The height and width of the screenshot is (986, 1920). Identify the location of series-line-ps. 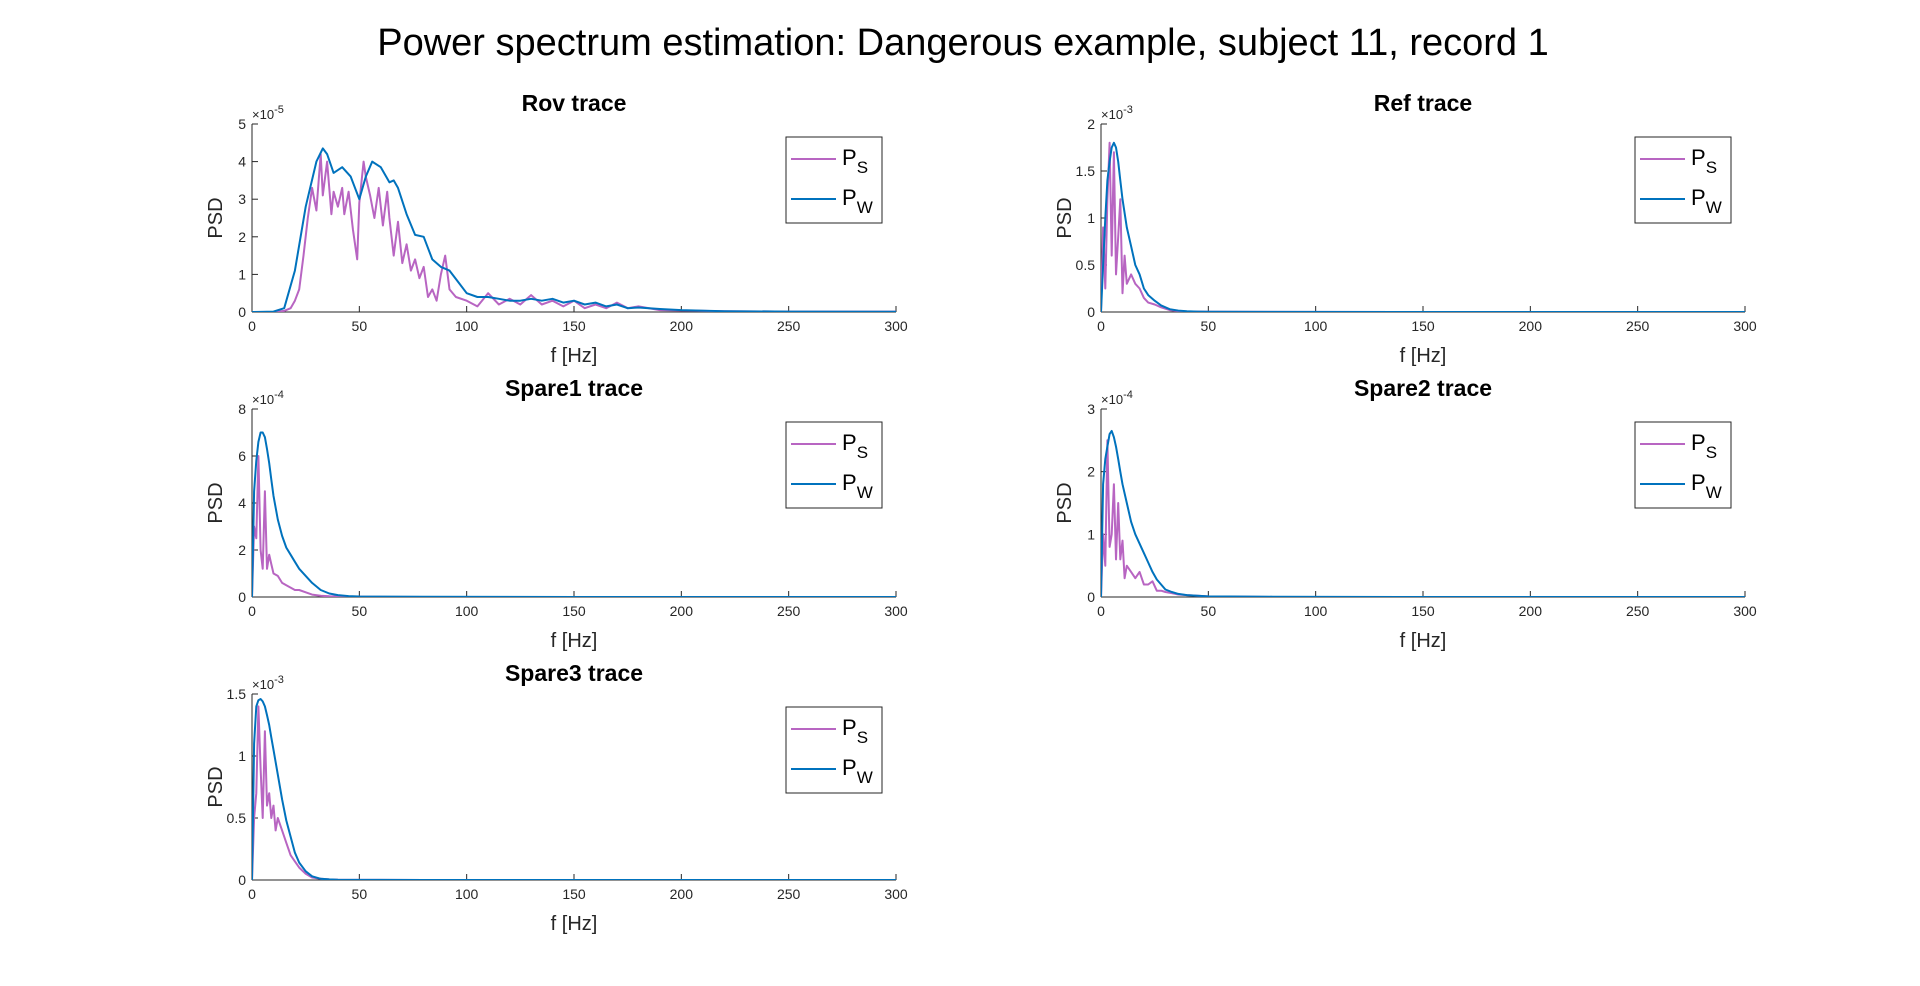
(574, 526).